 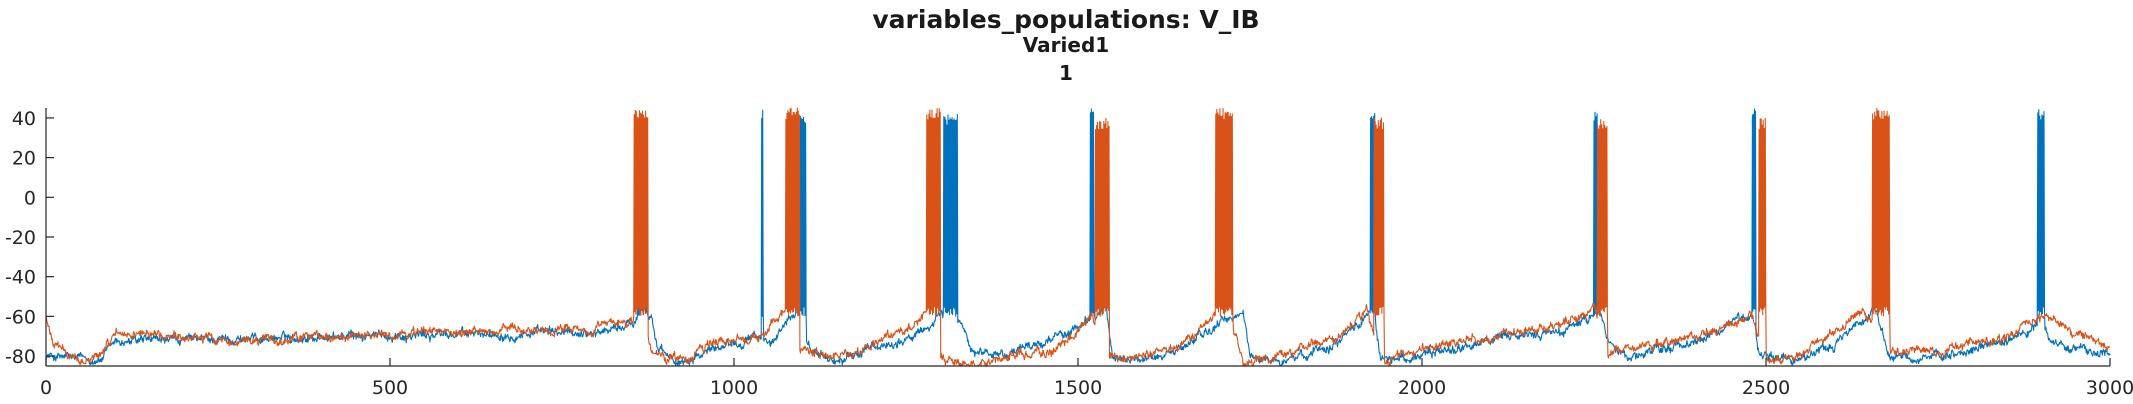 What do you see at coordinates (1065, 19) in the screenshot?
I see `chart-title: variables_populations: V_IB` at bounding box center [1065, 19].